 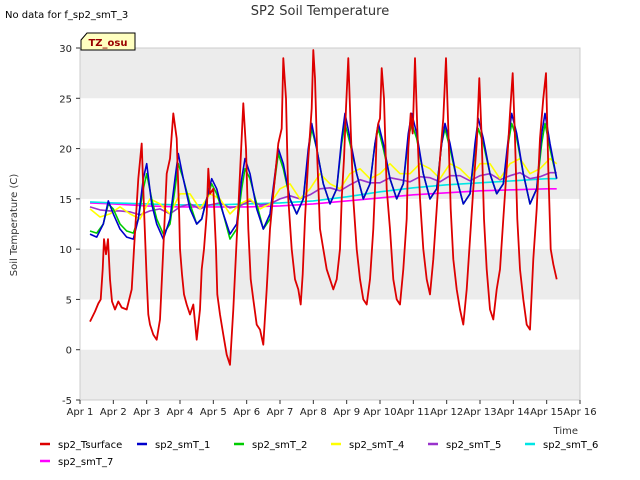 I want to click on y-tick-label: 5, so click(x=69, y=300).